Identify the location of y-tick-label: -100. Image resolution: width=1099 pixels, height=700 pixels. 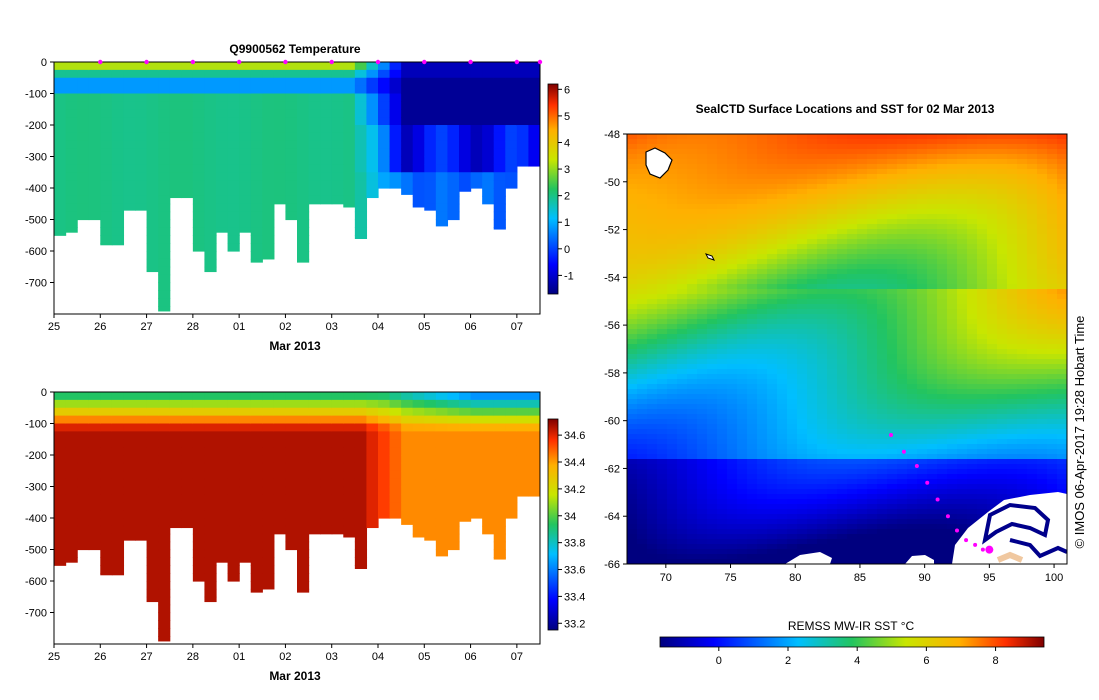
(36, 425).